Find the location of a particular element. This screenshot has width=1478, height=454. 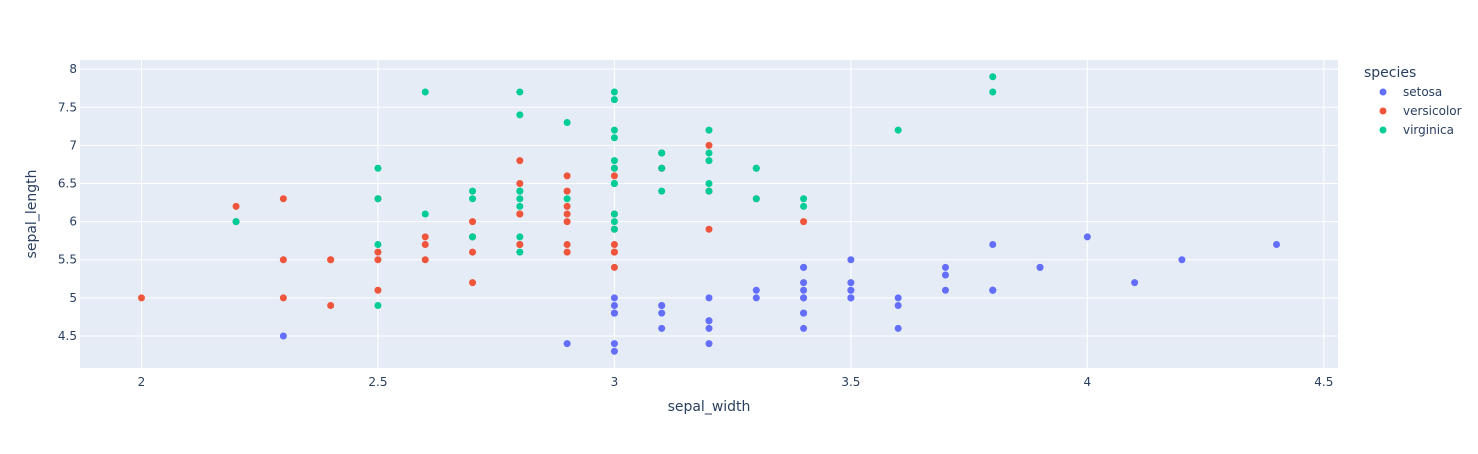

legend: species setosa versicolor virginica is located at coordinates (1413, 101).